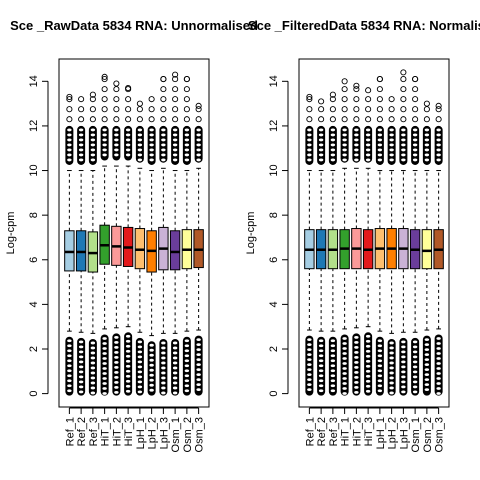  What do you see at coordinates (117, 431) in the screenshot?
I see `x-tick-label: HiT_2` at bounding box center [117, 431].